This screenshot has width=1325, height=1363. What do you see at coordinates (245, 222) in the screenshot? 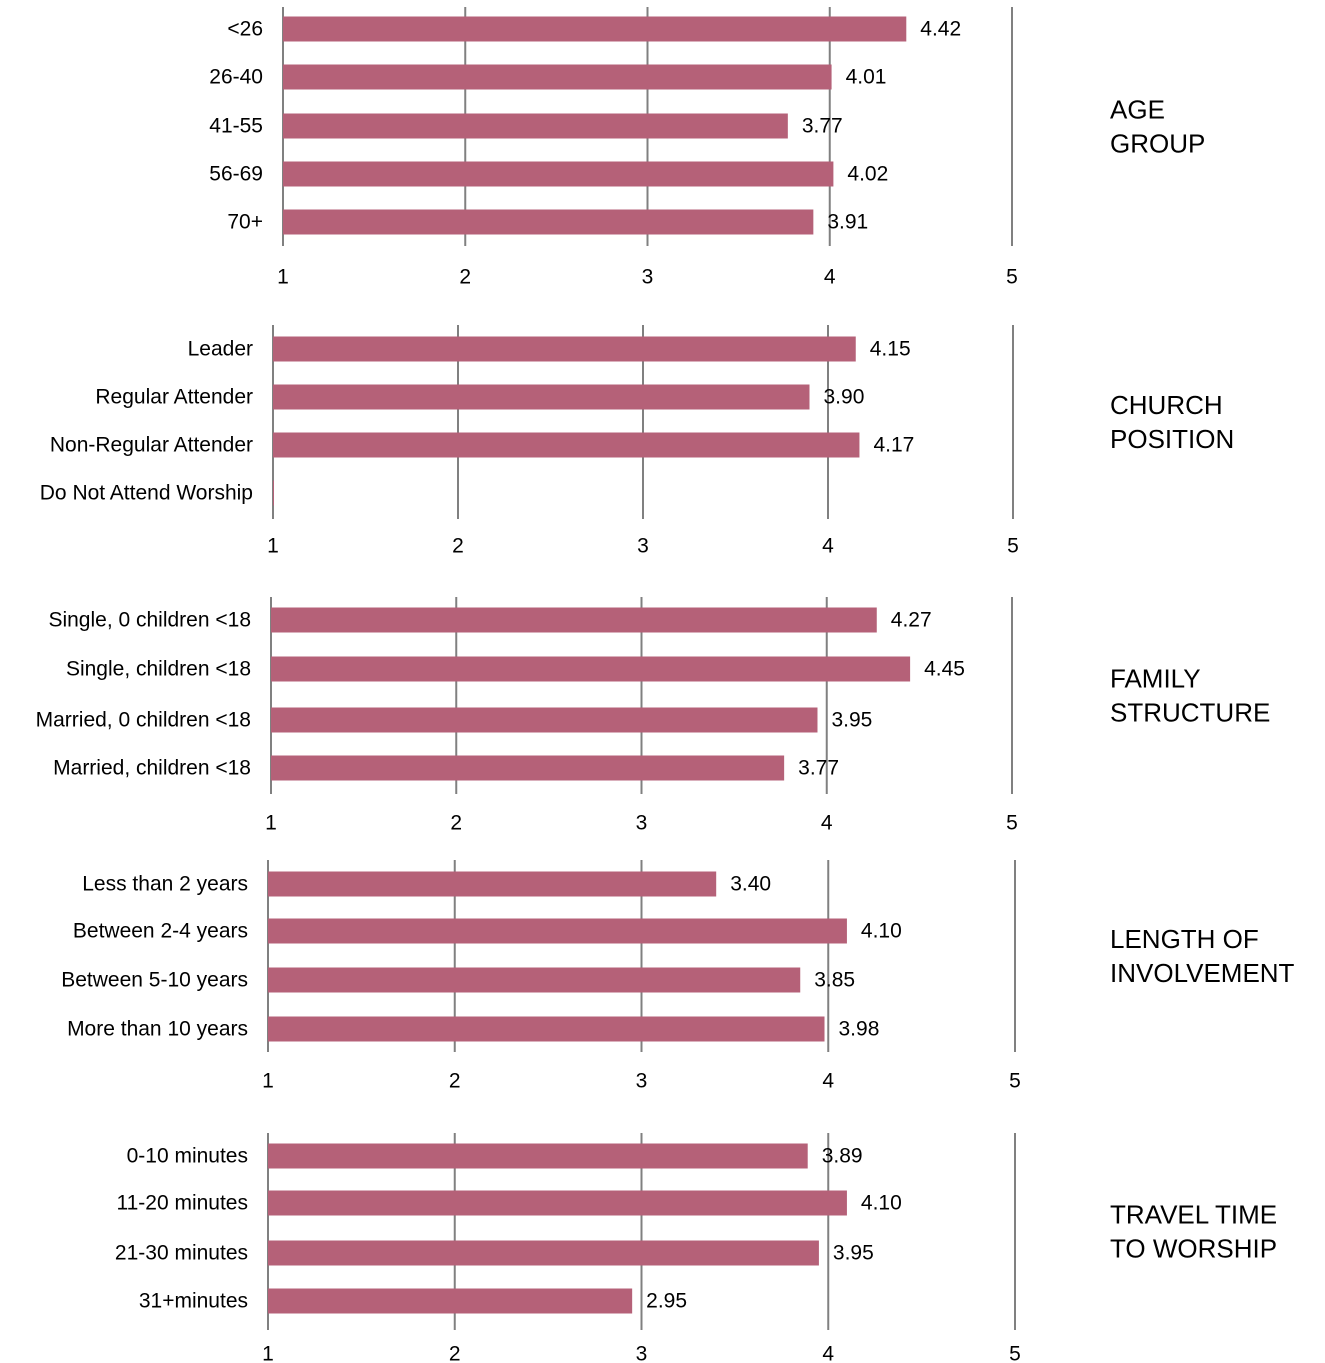
I see `category-label: 70+` at bounding box center [245, 222].